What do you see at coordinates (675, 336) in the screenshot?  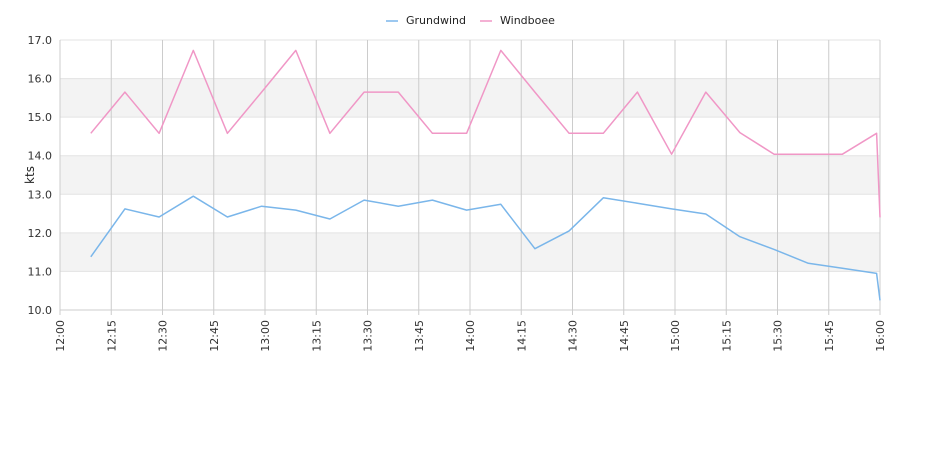 I see `x-tick-label: 15:00` at bounding box center [675, 336].